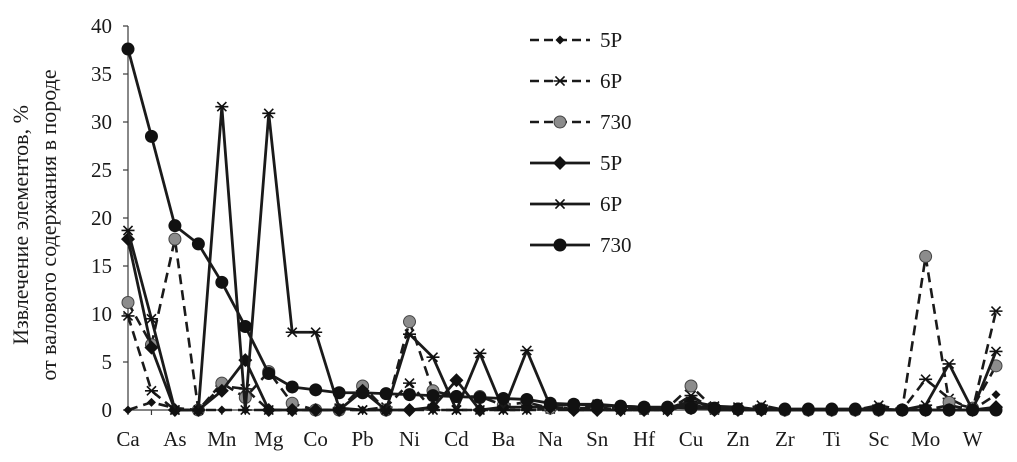 The width and height of the screenshot is (1017, 462). I want to click on y-tick-label: 10, so click(101, 314).